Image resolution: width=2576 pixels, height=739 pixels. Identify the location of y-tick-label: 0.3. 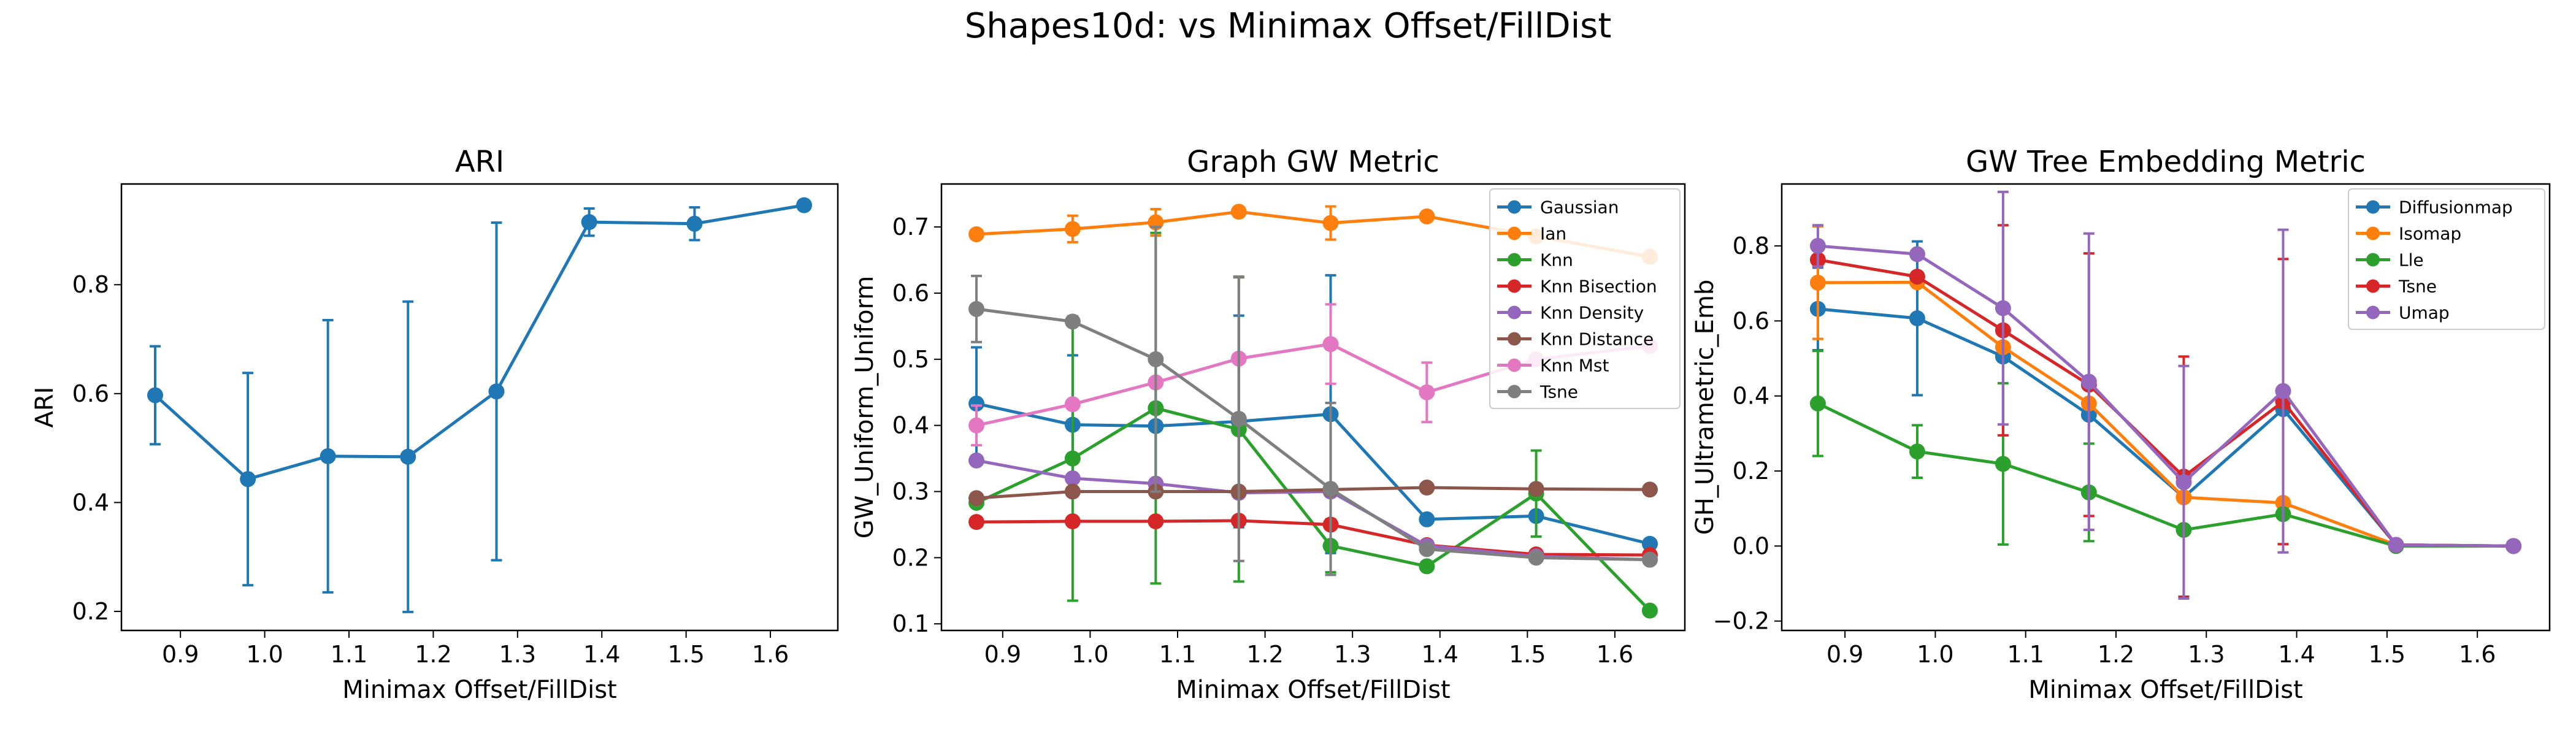
(910, 492).